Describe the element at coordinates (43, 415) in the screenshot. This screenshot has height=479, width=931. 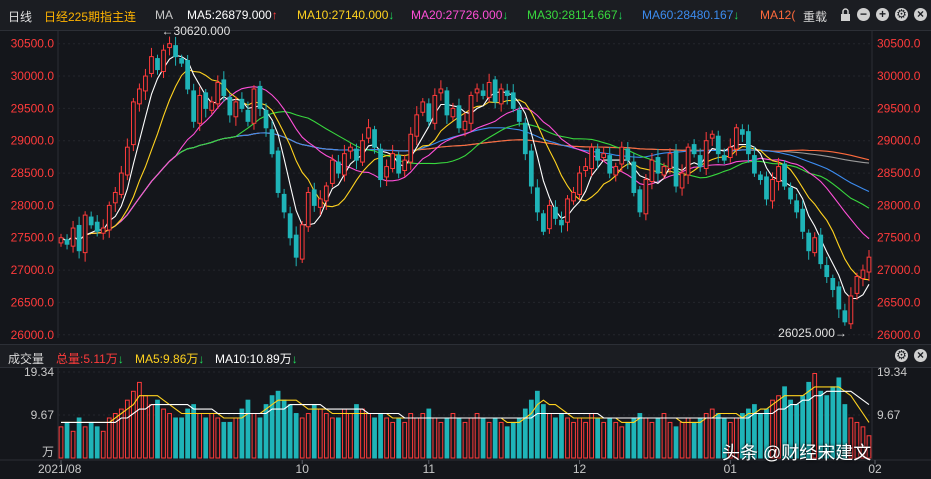
I see `volume-tick-left: 9.67` at that location.